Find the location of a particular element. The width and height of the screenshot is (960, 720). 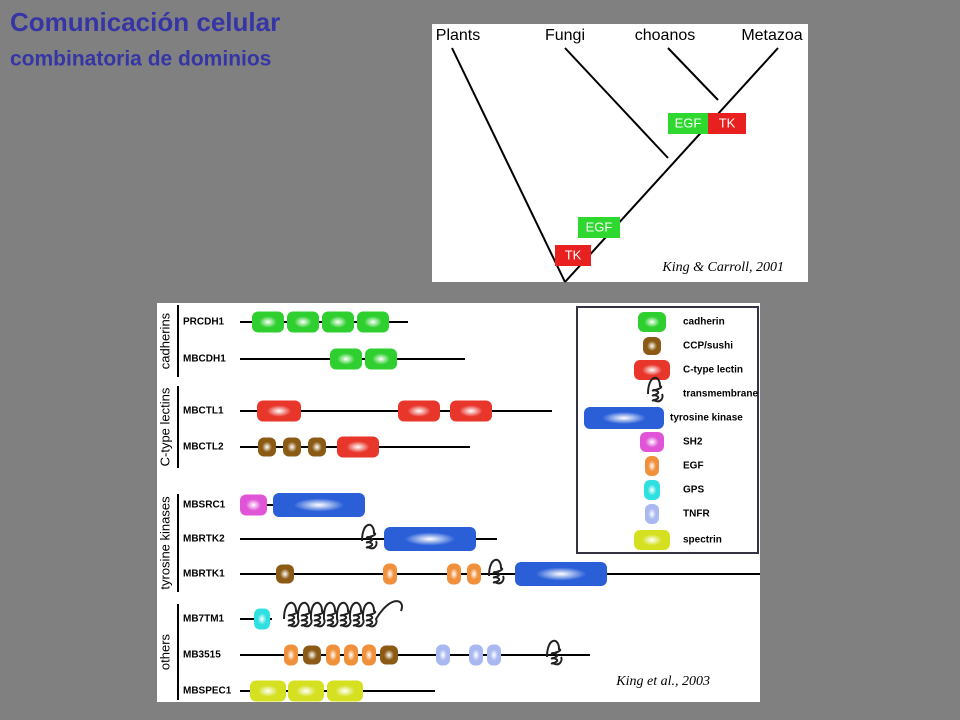

protein-name: MB7TM1 is located at coordinates (204, 619).